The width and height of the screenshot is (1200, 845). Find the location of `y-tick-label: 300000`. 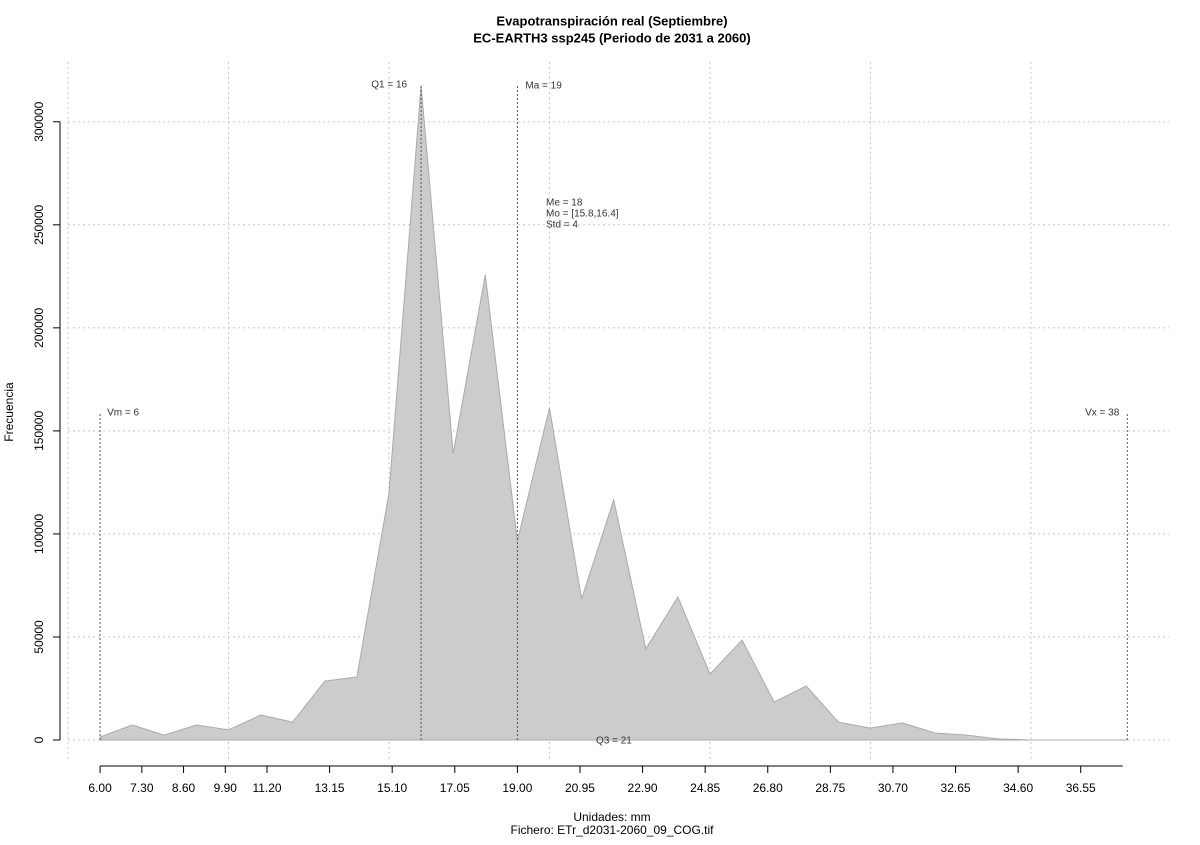

y-tick-label: 300000 is located at coordinates (39, 121).